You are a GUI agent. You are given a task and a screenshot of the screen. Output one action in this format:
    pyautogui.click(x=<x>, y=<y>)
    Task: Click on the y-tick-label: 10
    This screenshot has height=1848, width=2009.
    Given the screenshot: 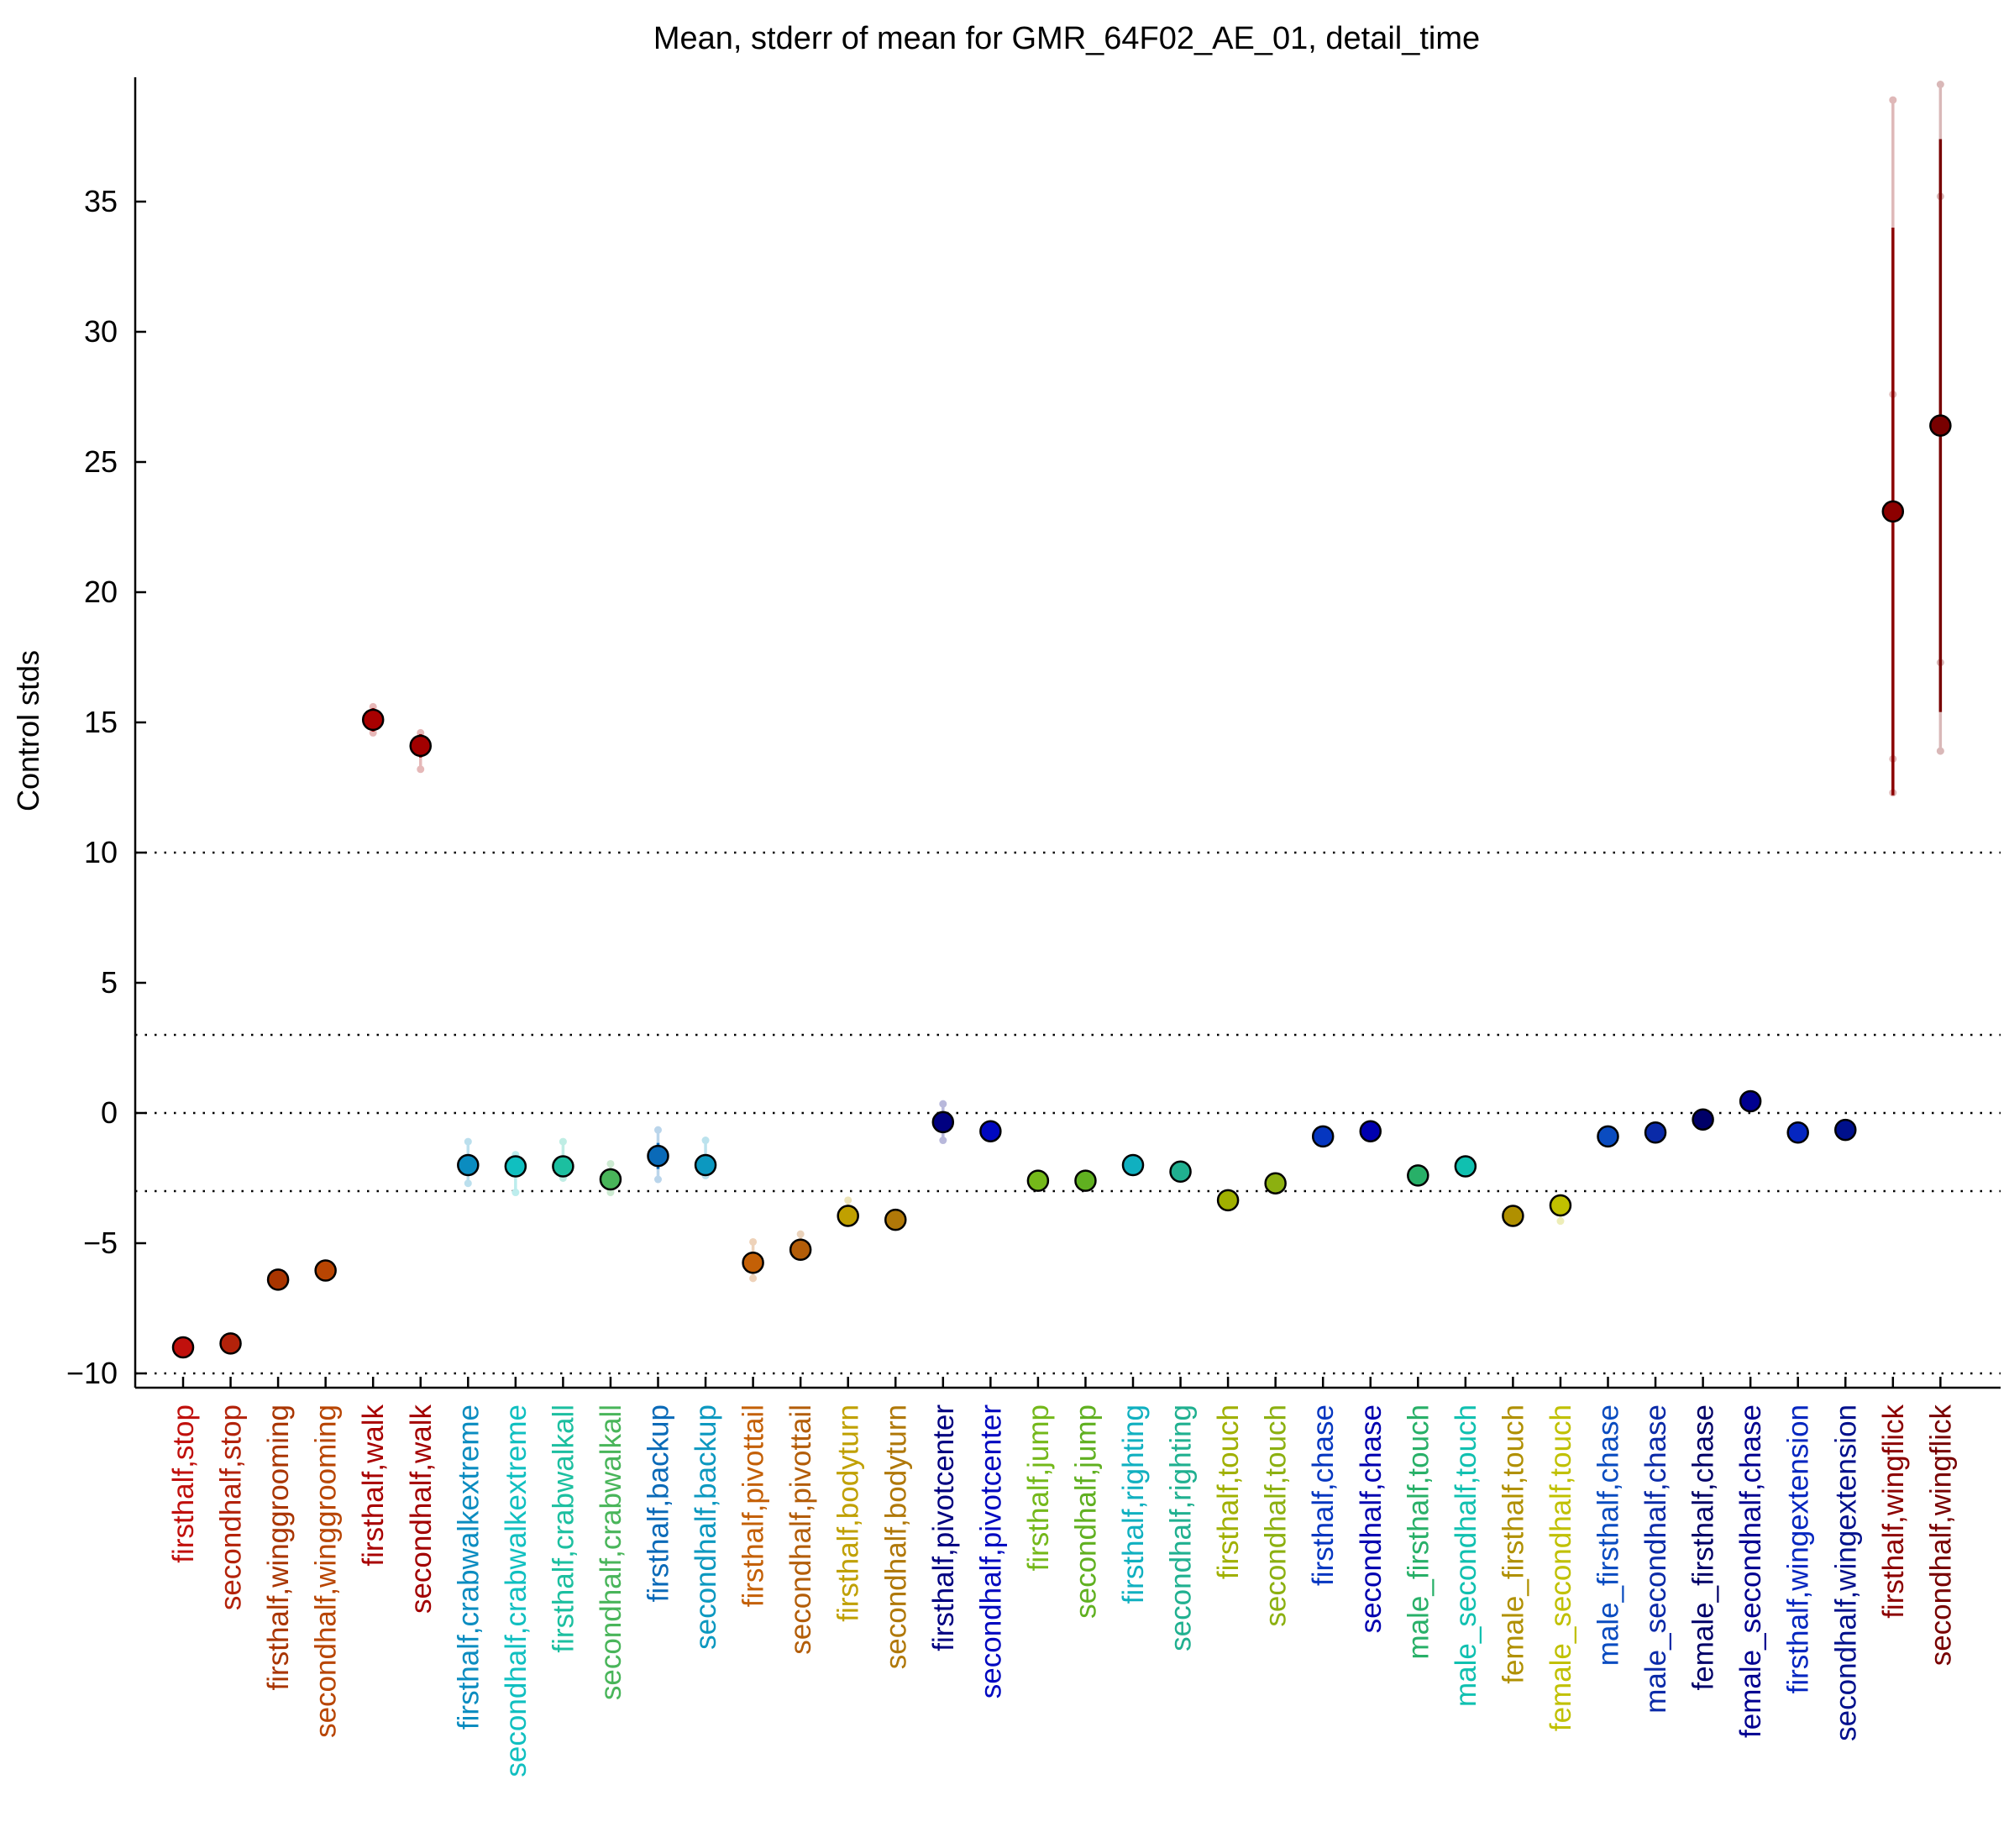 What is the action you would take?
    pyautogui.click(x=101, y=852)
    